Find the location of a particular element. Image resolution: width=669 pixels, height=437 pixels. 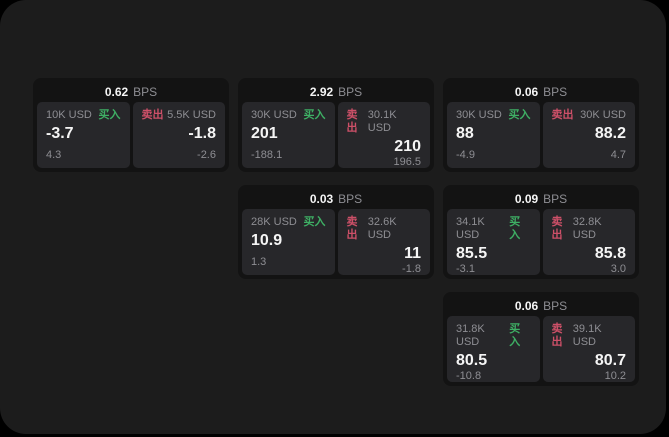

buy-price-value: -3.7 is located at coordinates (60, 133).